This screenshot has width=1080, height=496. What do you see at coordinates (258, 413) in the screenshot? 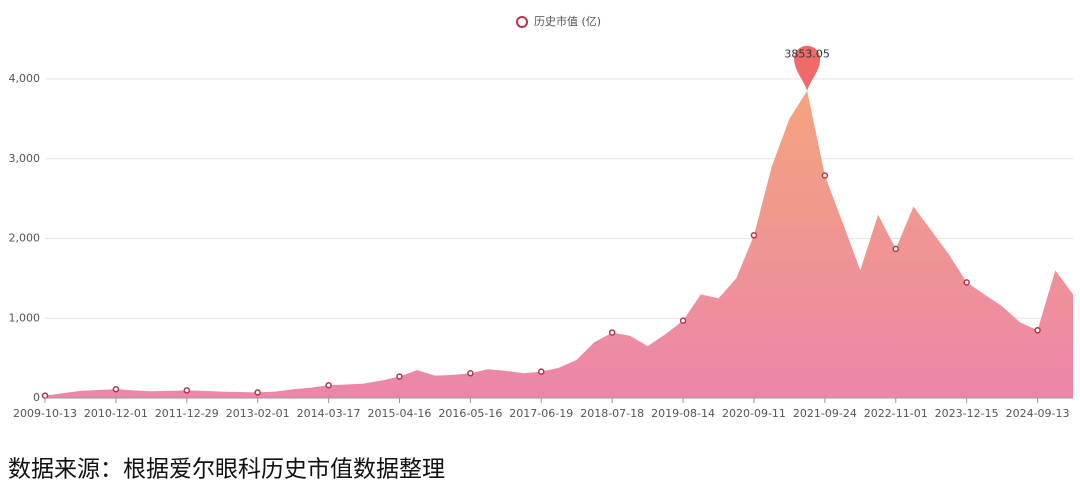
I see `x-tick-label: 2013-02-01` at bounding box center [258, 413].